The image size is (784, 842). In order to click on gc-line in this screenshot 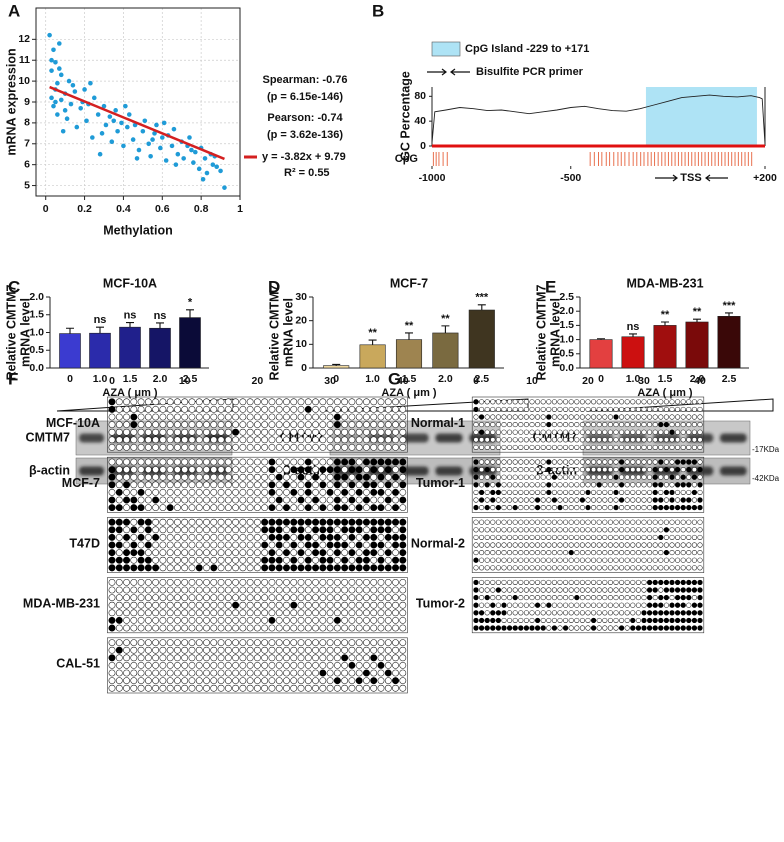, I will do `click(598, 119)`.